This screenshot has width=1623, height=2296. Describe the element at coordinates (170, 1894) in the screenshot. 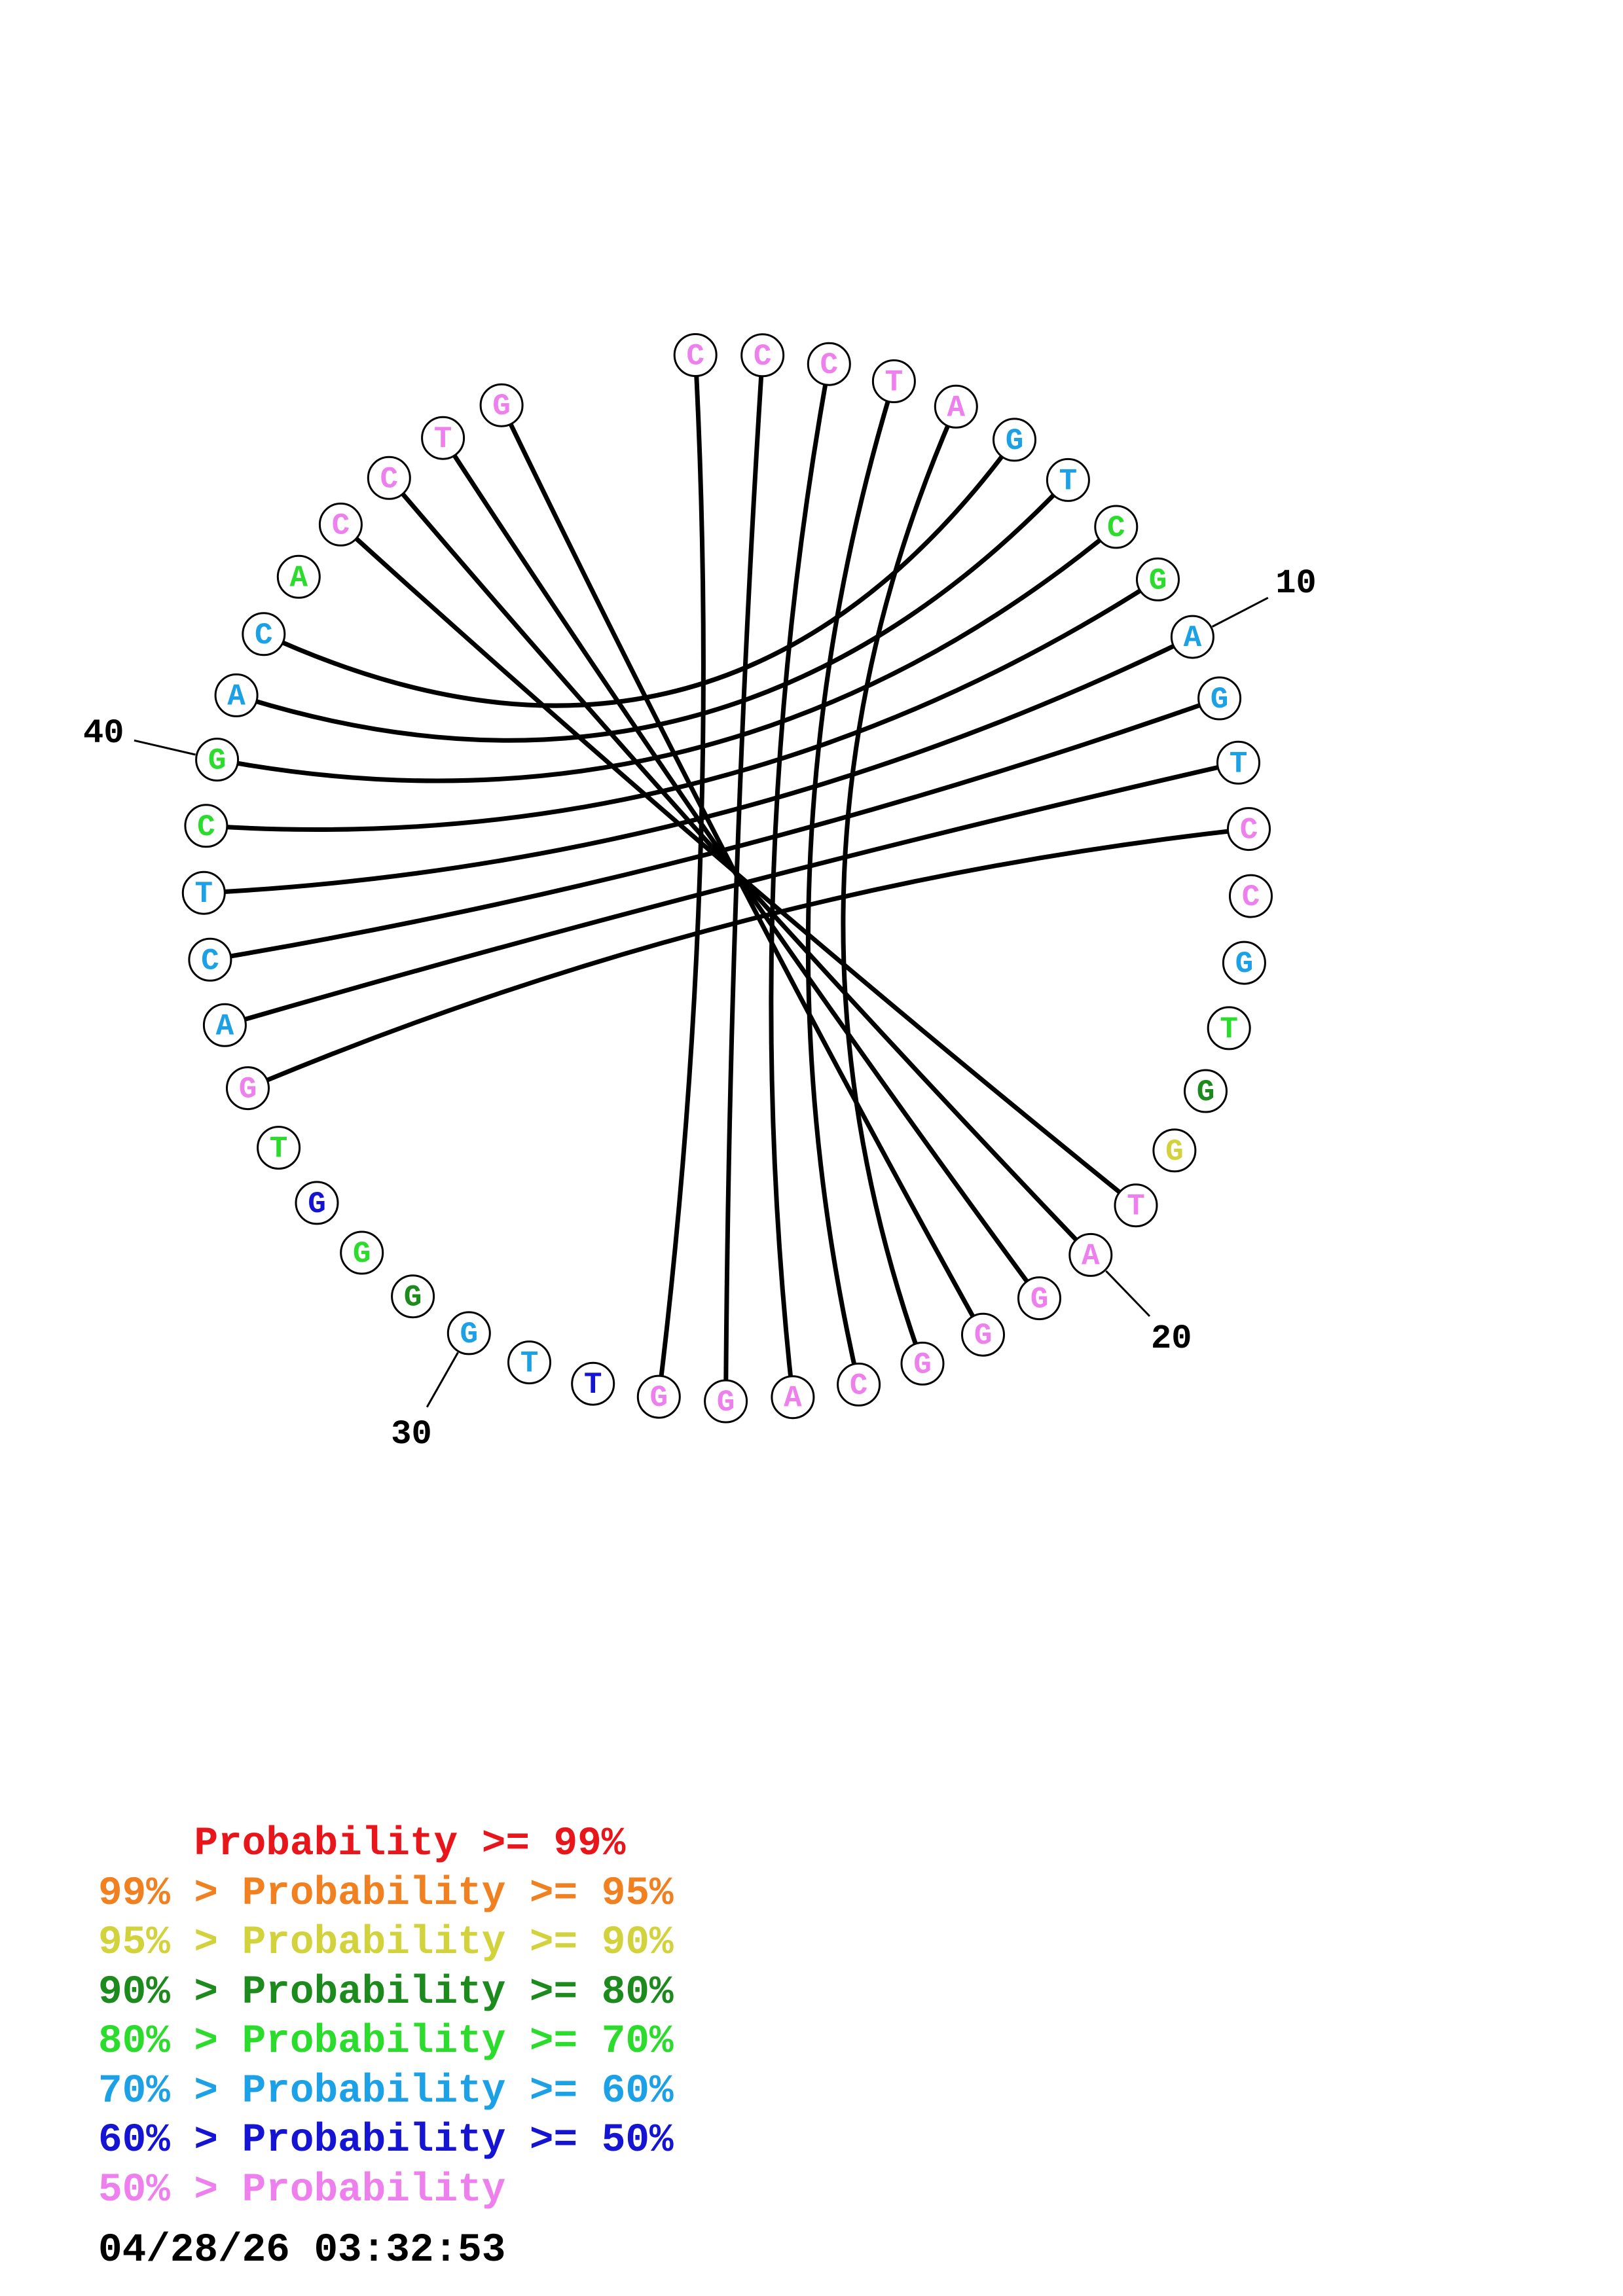

I see `legend-prefix: 99% >` at that location.